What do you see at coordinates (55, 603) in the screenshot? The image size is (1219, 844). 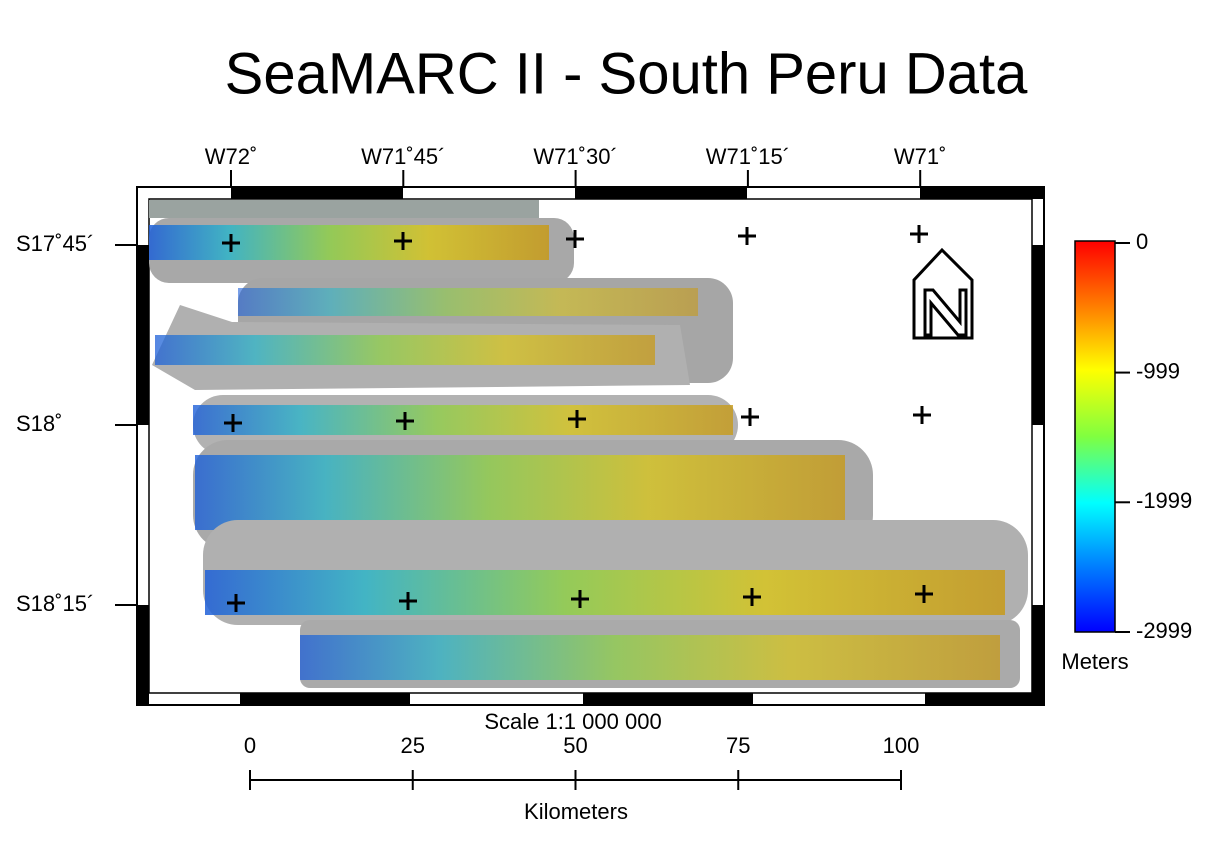 I see `latitude-label: S18˚15´` at bounding box center [55, 603].